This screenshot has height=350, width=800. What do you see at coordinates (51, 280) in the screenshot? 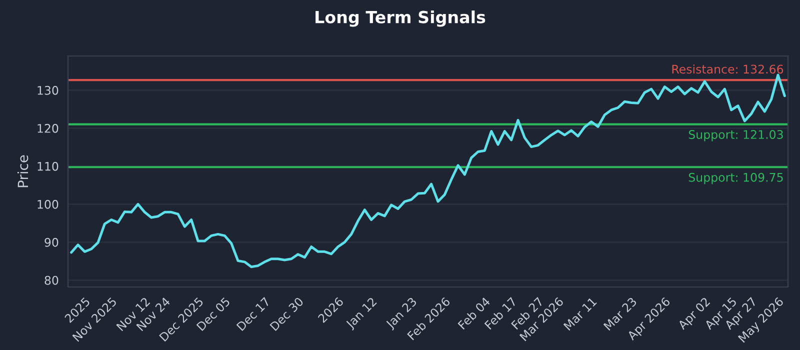
I see `y-tick-label: 80` at bounding box center [51, 280].